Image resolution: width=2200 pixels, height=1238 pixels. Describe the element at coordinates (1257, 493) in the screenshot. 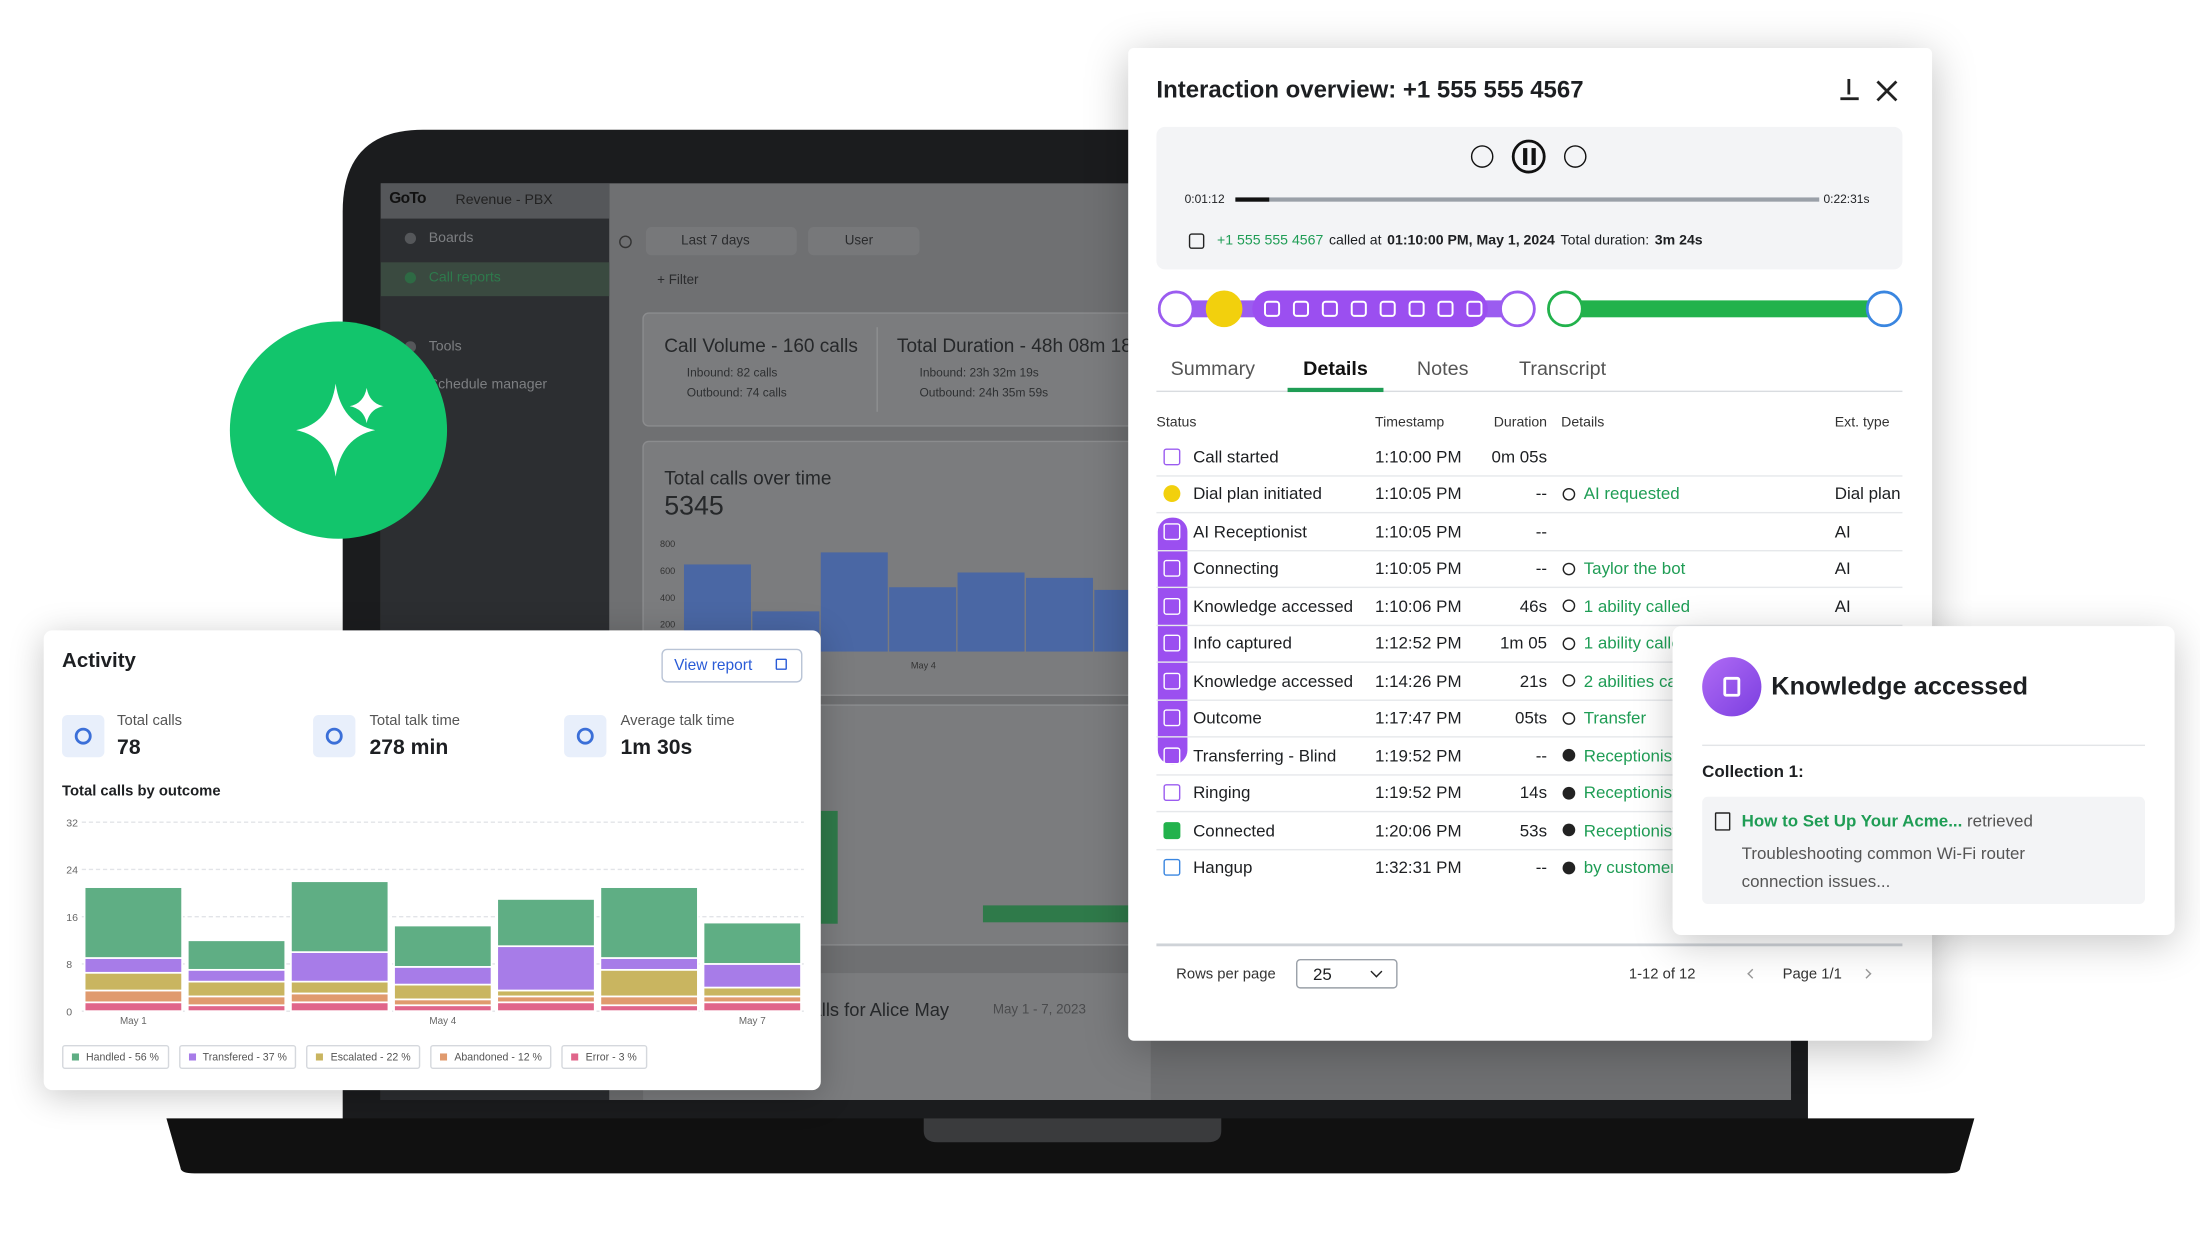

I see `status-text: Dial plan initiated` at that location.